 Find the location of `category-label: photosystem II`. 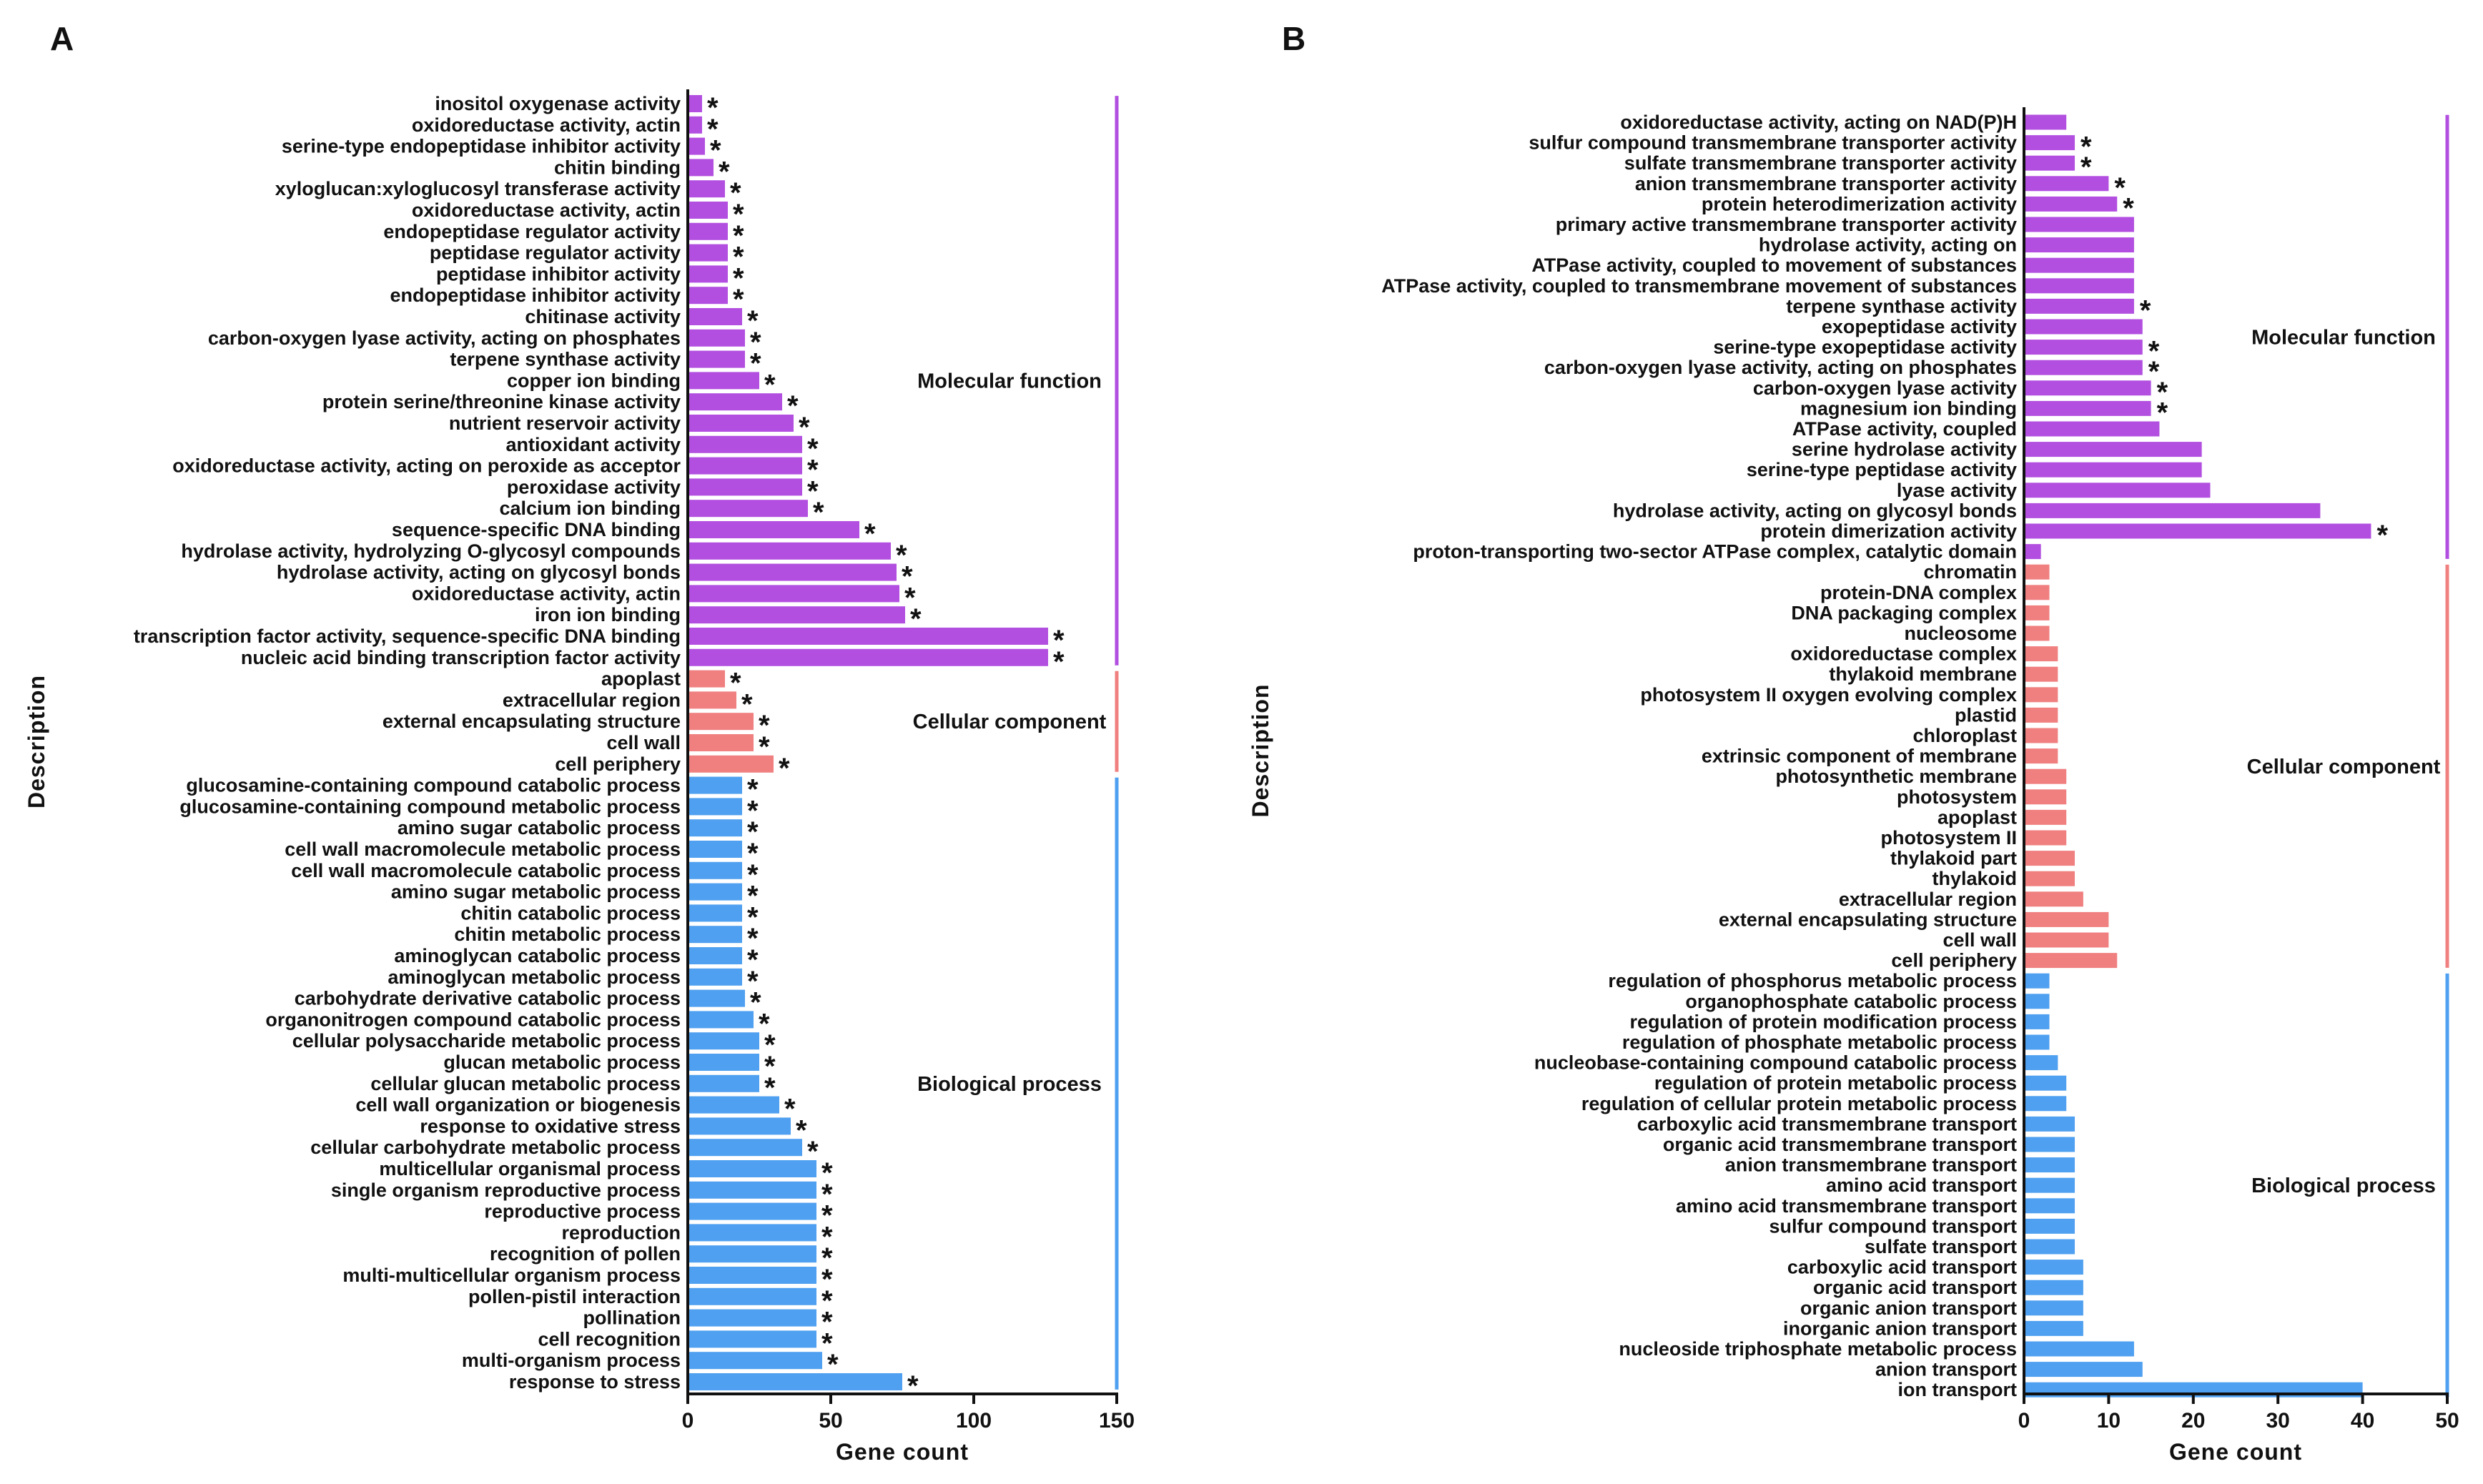

category-label: photosystem II is located at coordinates (1949, 838).